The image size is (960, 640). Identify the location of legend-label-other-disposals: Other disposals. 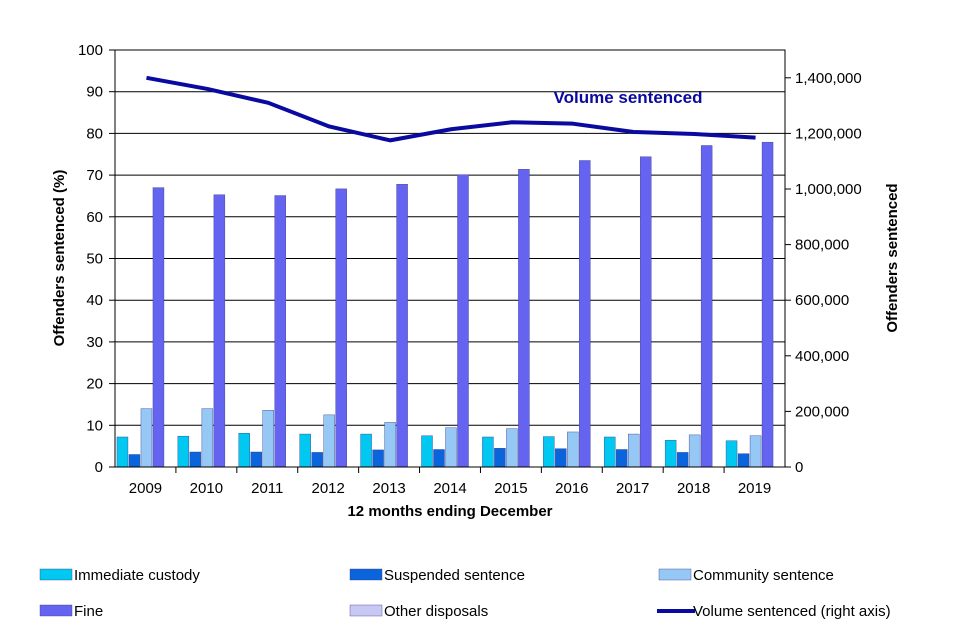
(436, 611).